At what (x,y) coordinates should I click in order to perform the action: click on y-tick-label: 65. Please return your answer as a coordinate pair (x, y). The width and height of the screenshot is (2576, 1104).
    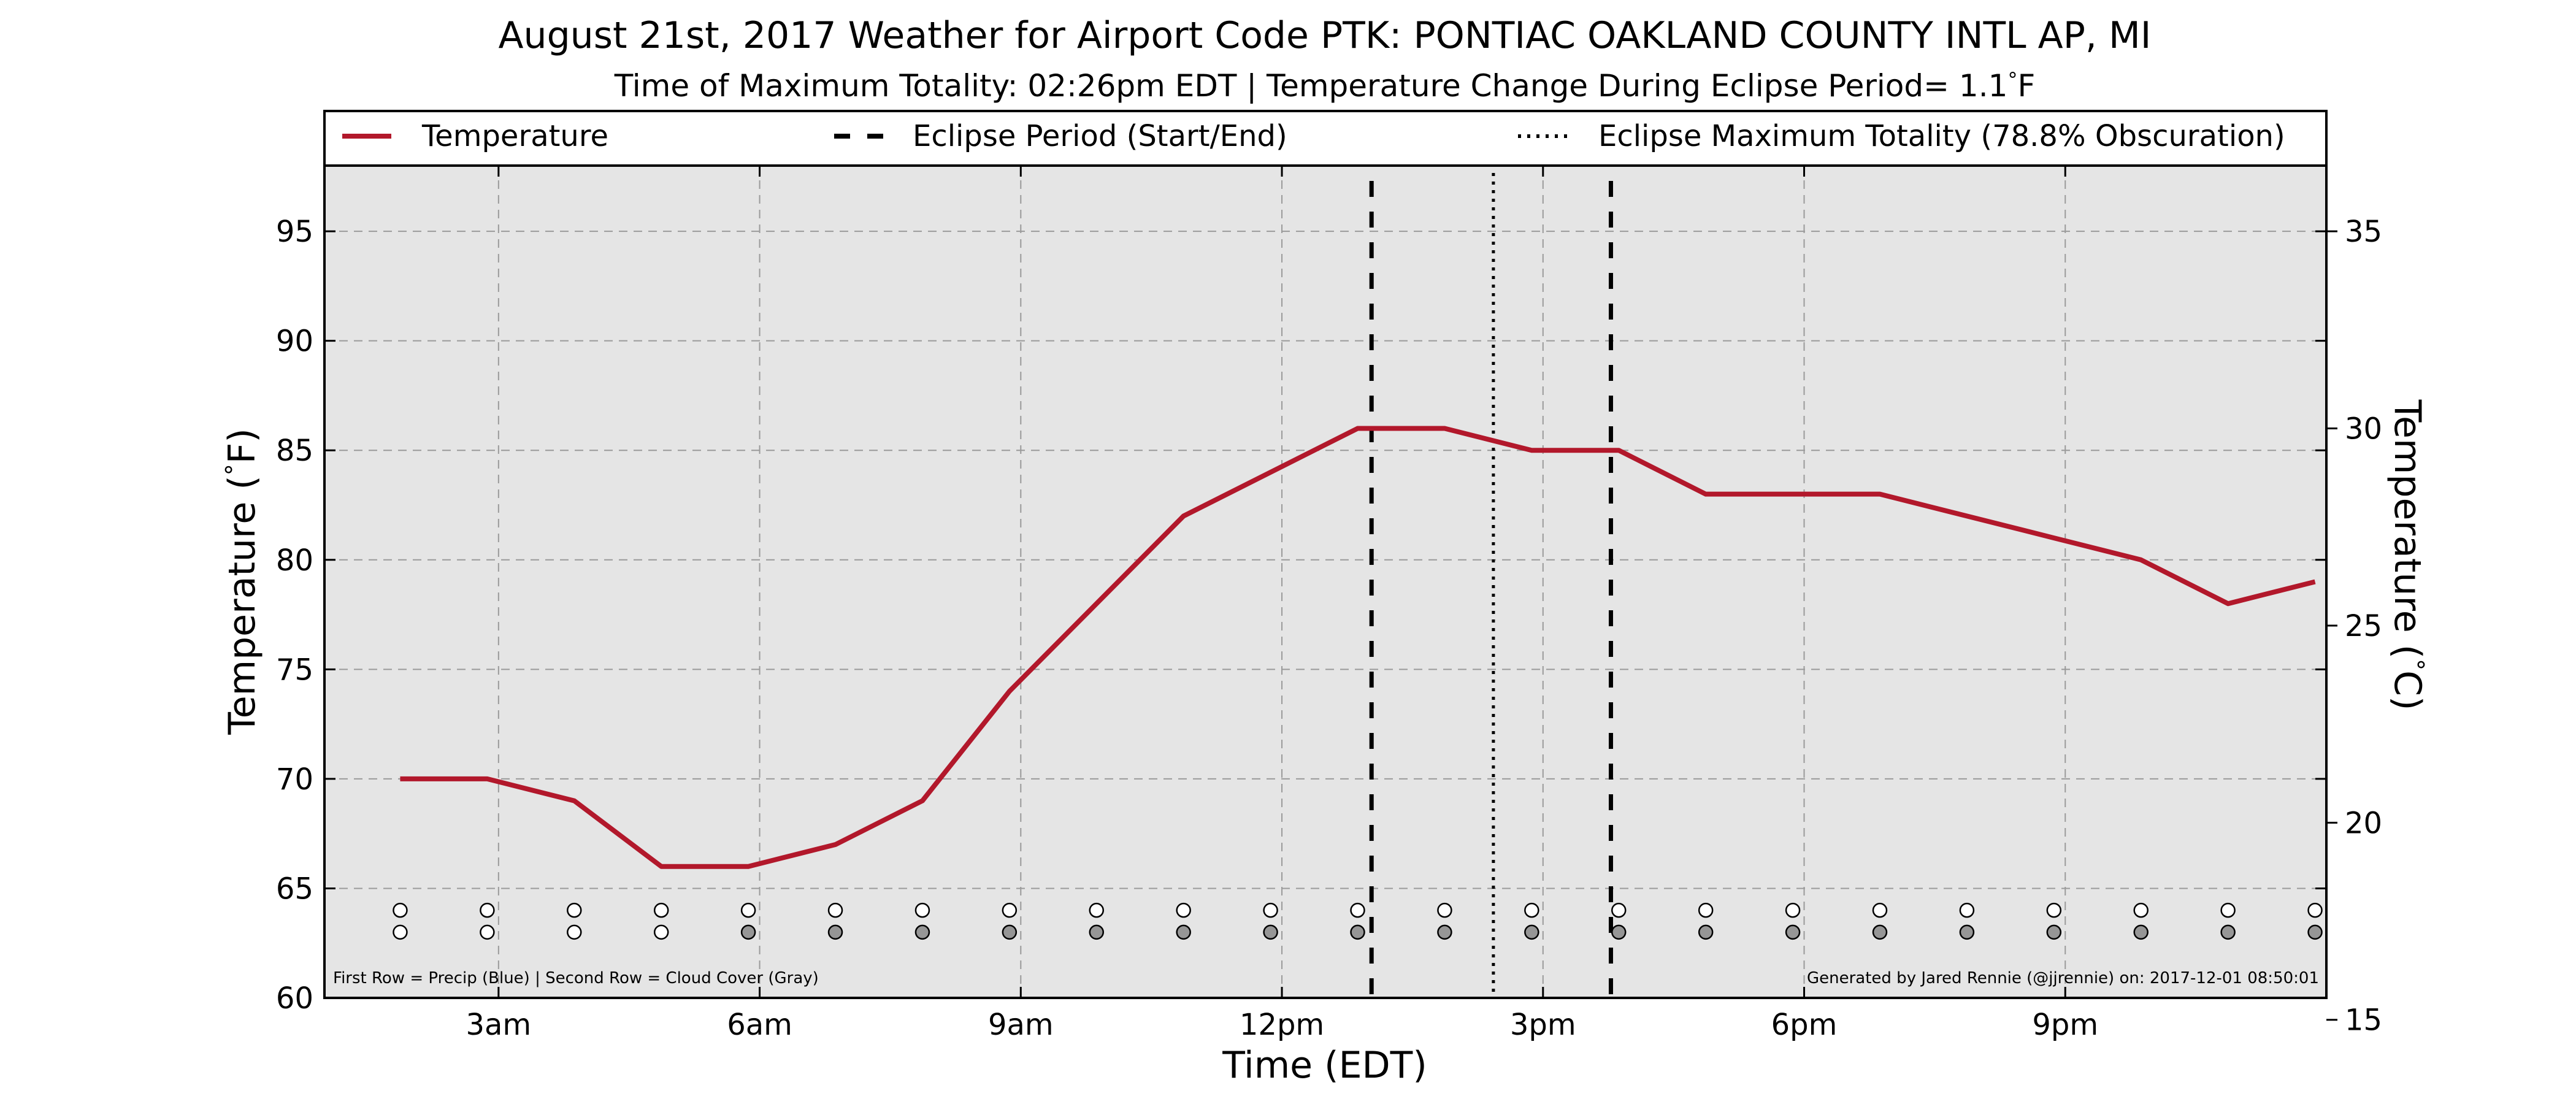
    Looking at the image, I should click on (294, 889).